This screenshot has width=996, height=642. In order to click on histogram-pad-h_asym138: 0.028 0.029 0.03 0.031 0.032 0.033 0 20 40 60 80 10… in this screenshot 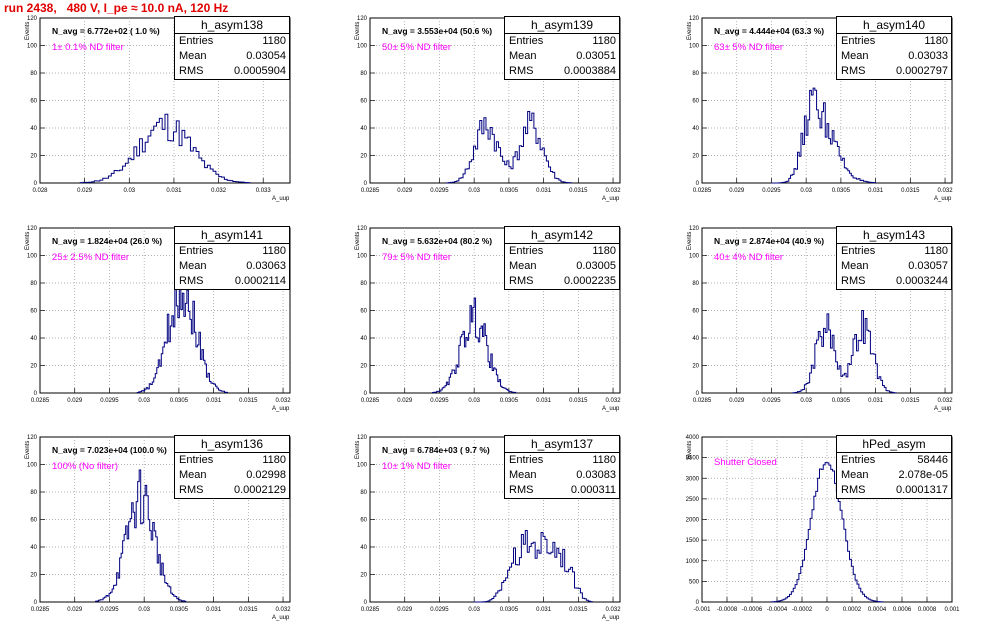, I will do `click(150, 119)`.